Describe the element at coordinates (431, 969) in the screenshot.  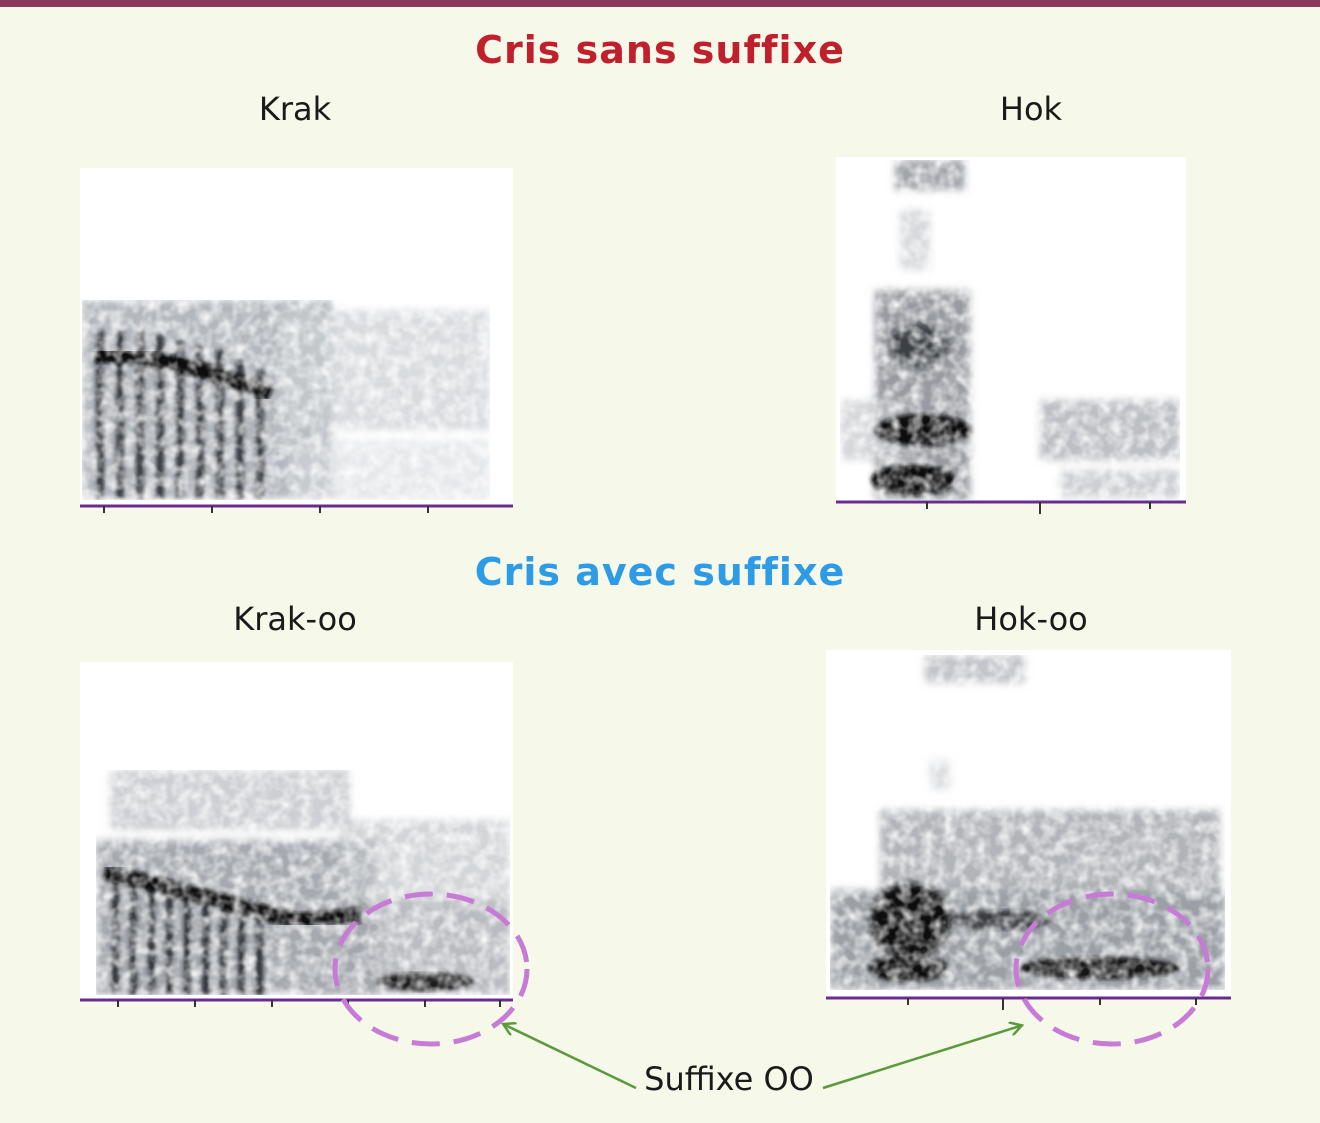
I see `suffix-ellipse-krak-oo` at that location.